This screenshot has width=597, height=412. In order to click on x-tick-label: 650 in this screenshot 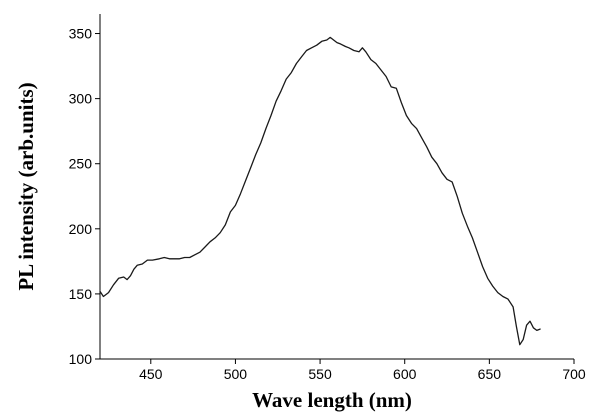, I will do `click(490, 374)`.